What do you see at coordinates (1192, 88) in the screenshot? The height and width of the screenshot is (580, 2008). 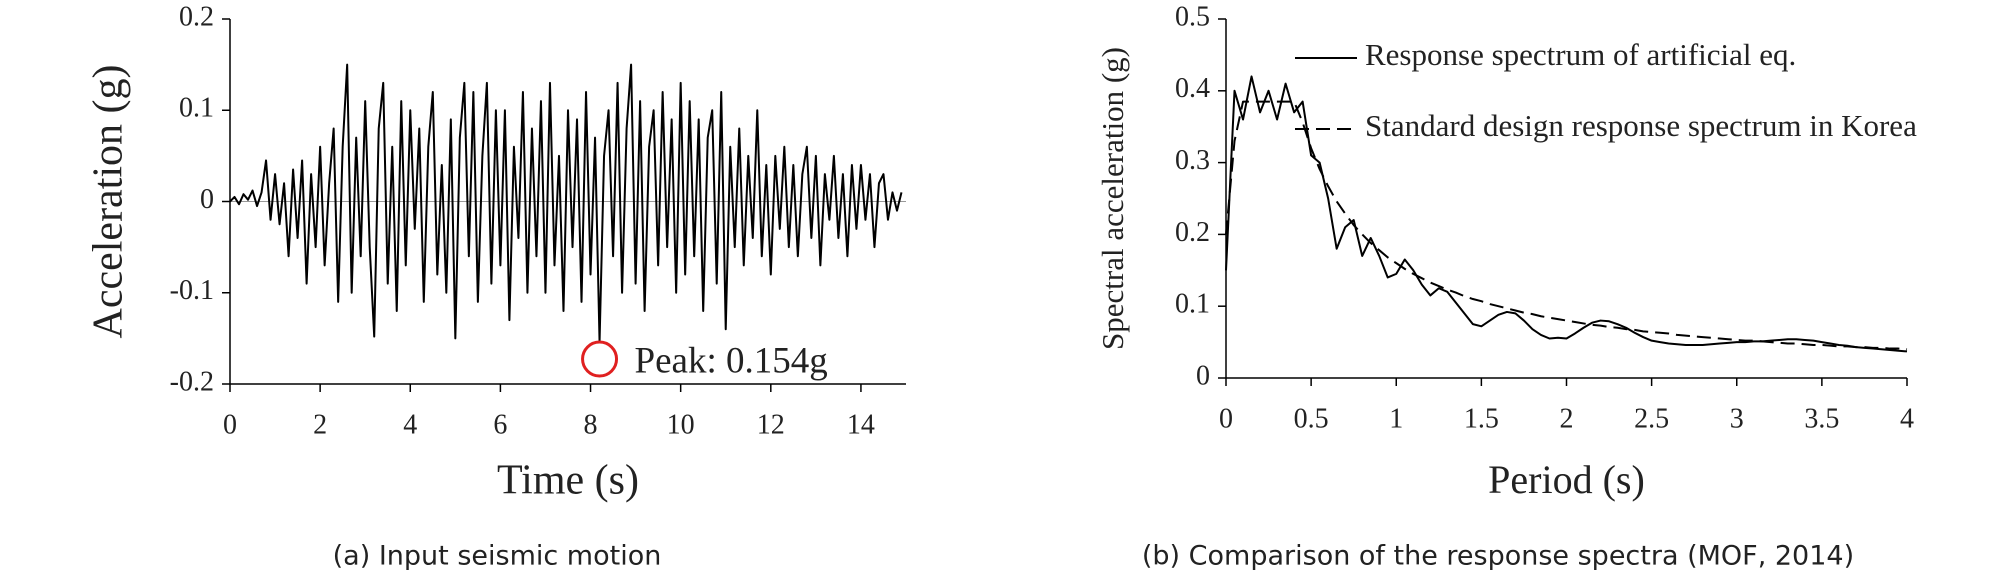 I see `y-tick-label: 0.4` at bounding box center [1192, 88].